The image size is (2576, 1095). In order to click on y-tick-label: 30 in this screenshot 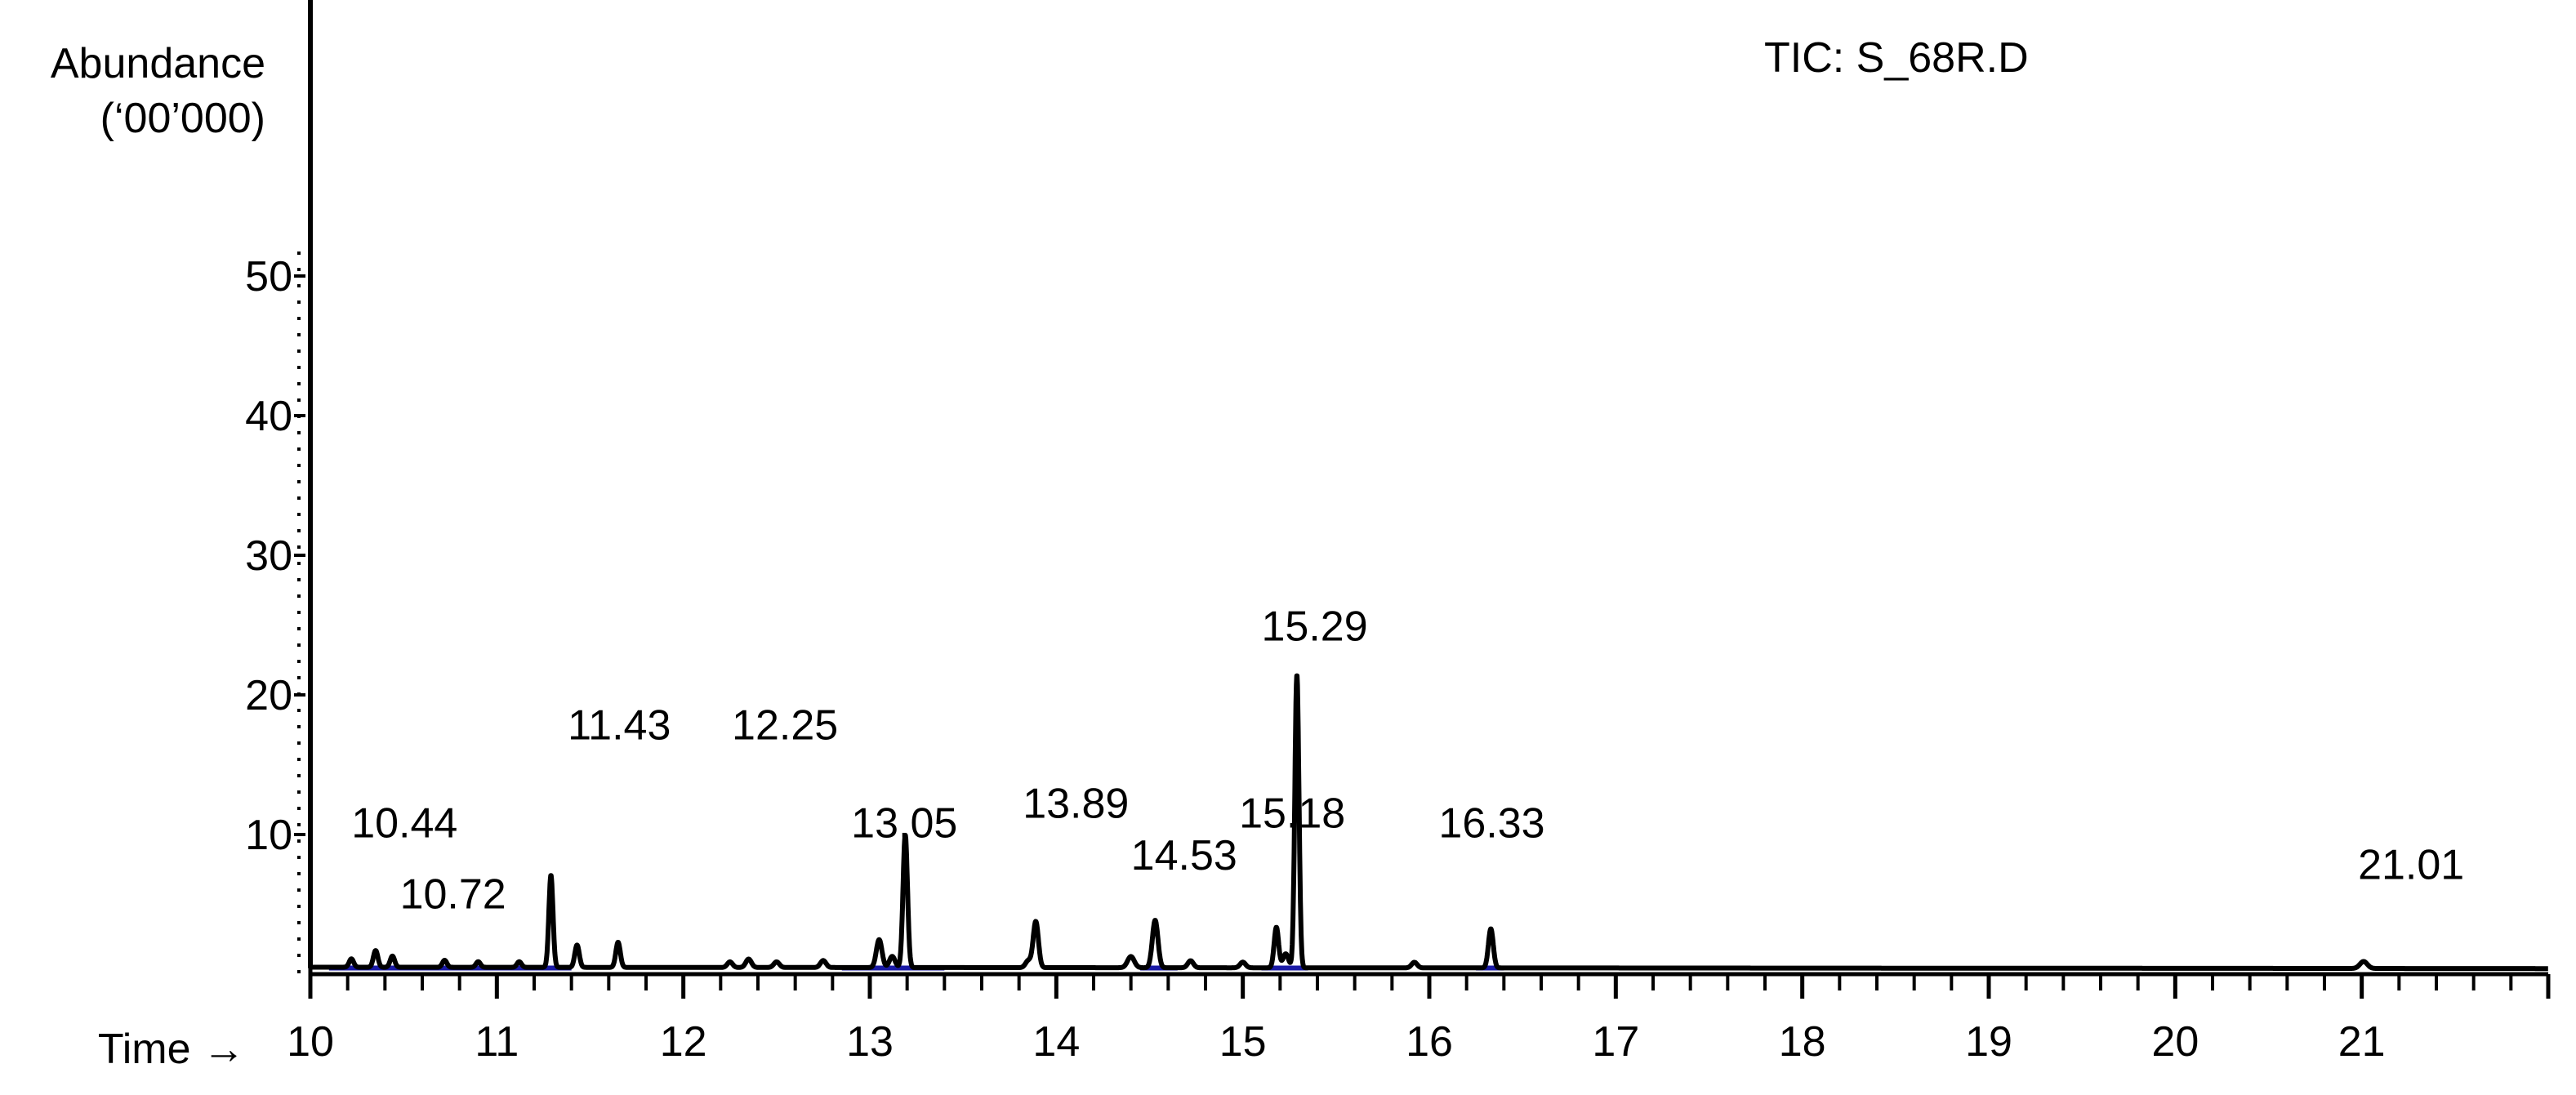, I will do `click(268, 556)`.